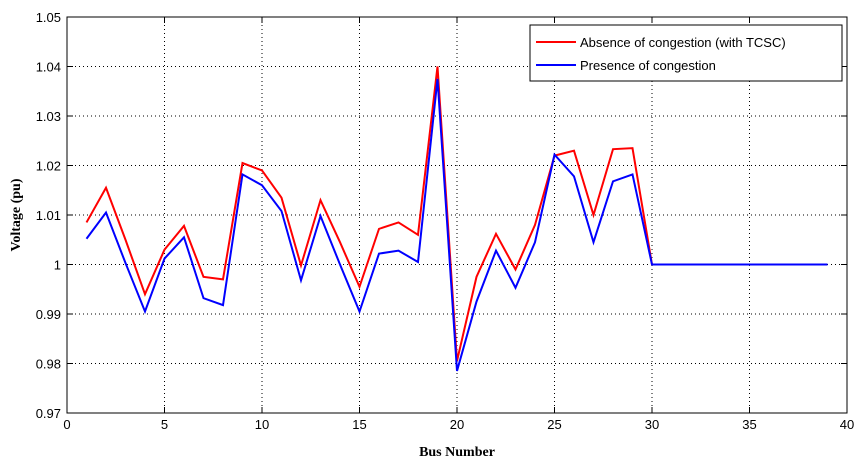  I want to click on y-tick-label: 0.99, so click(48, 314).